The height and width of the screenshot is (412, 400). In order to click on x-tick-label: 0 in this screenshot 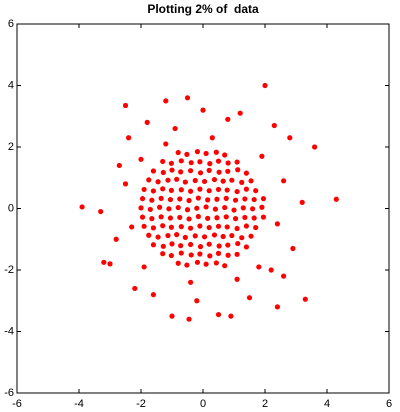, I will do `click(203, 404)`.